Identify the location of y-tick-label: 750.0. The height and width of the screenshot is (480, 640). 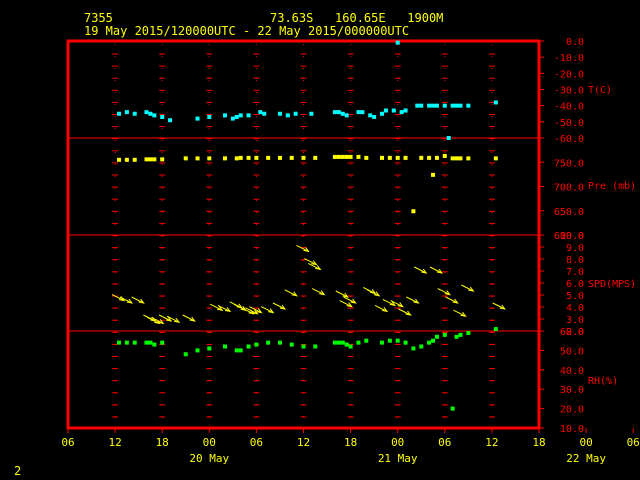
(569, 163).